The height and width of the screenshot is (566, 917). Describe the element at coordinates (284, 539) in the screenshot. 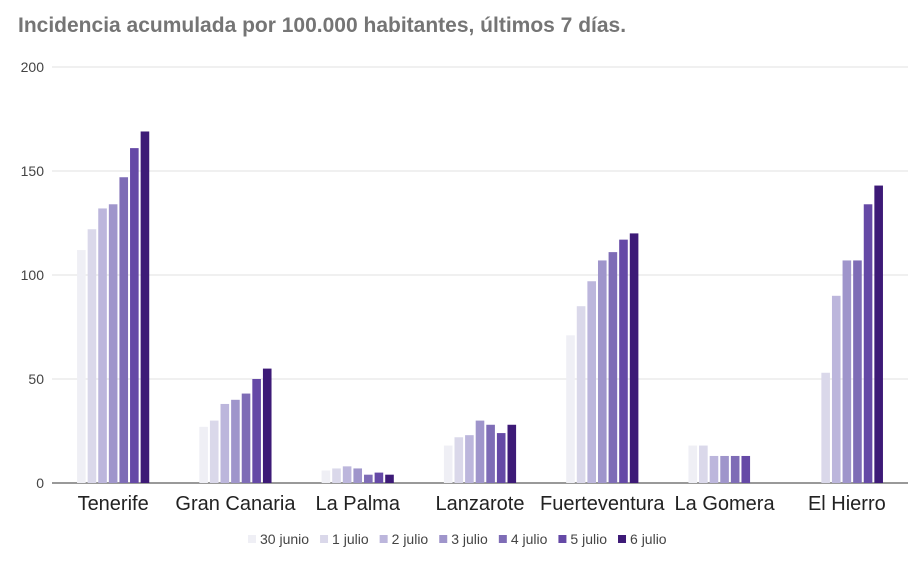

I see `legend-label: 30 junio` at that location.